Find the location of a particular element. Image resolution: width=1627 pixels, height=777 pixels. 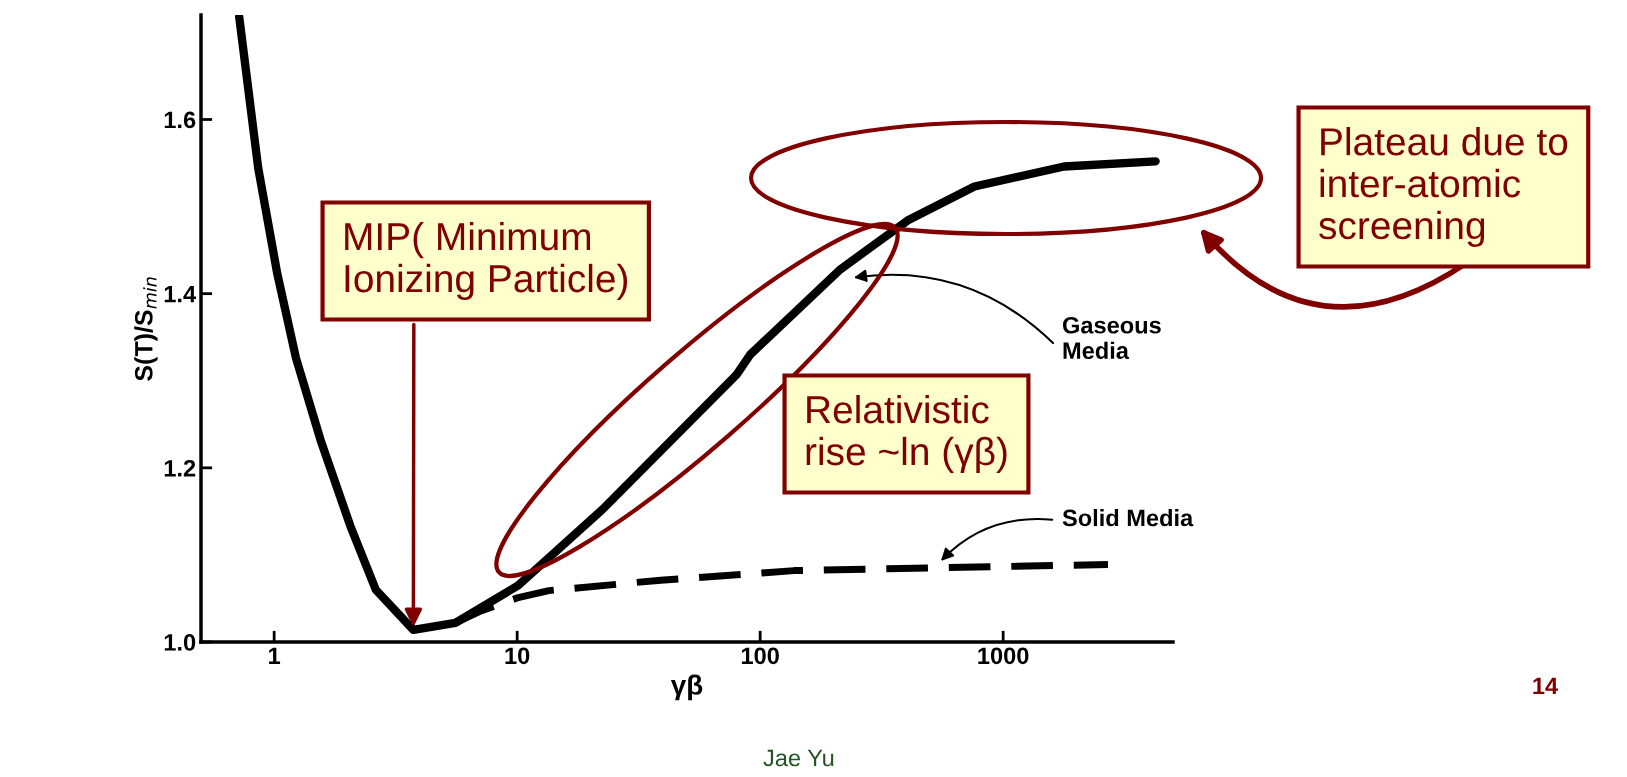

y-tick-label: 1.6 is located at coordinates (180, 120).